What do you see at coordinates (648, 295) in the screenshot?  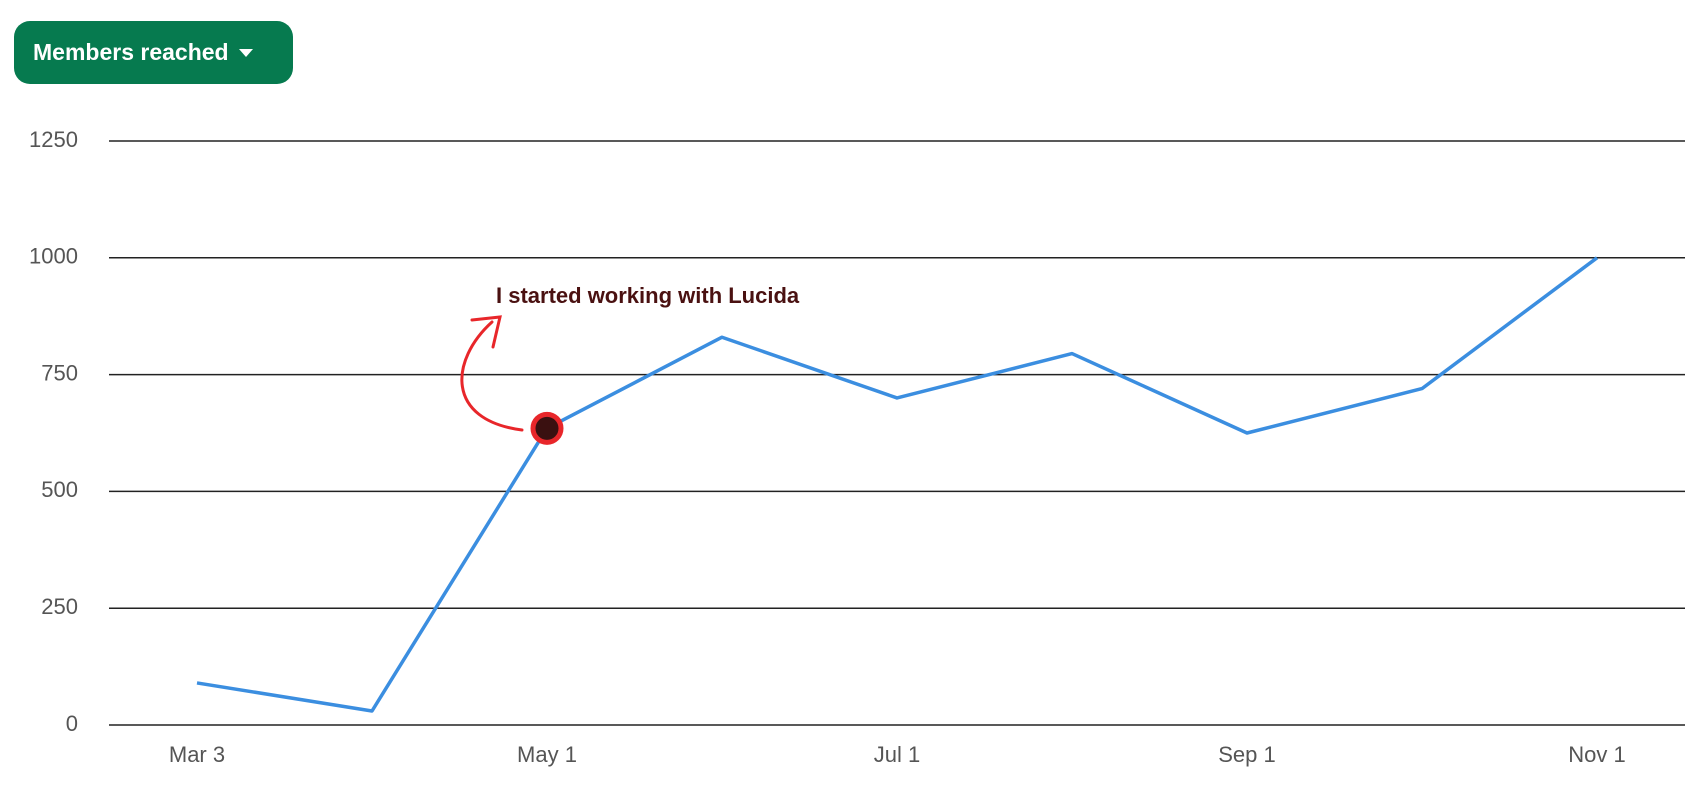 I see `annotation: I started working with Lucida` at bounding box center [648, 295].